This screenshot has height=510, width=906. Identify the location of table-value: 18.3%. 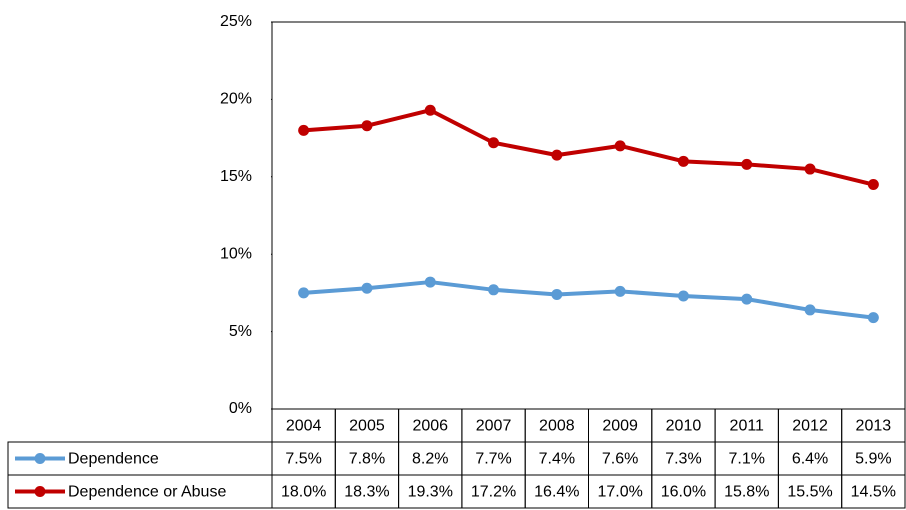
(366, 492).